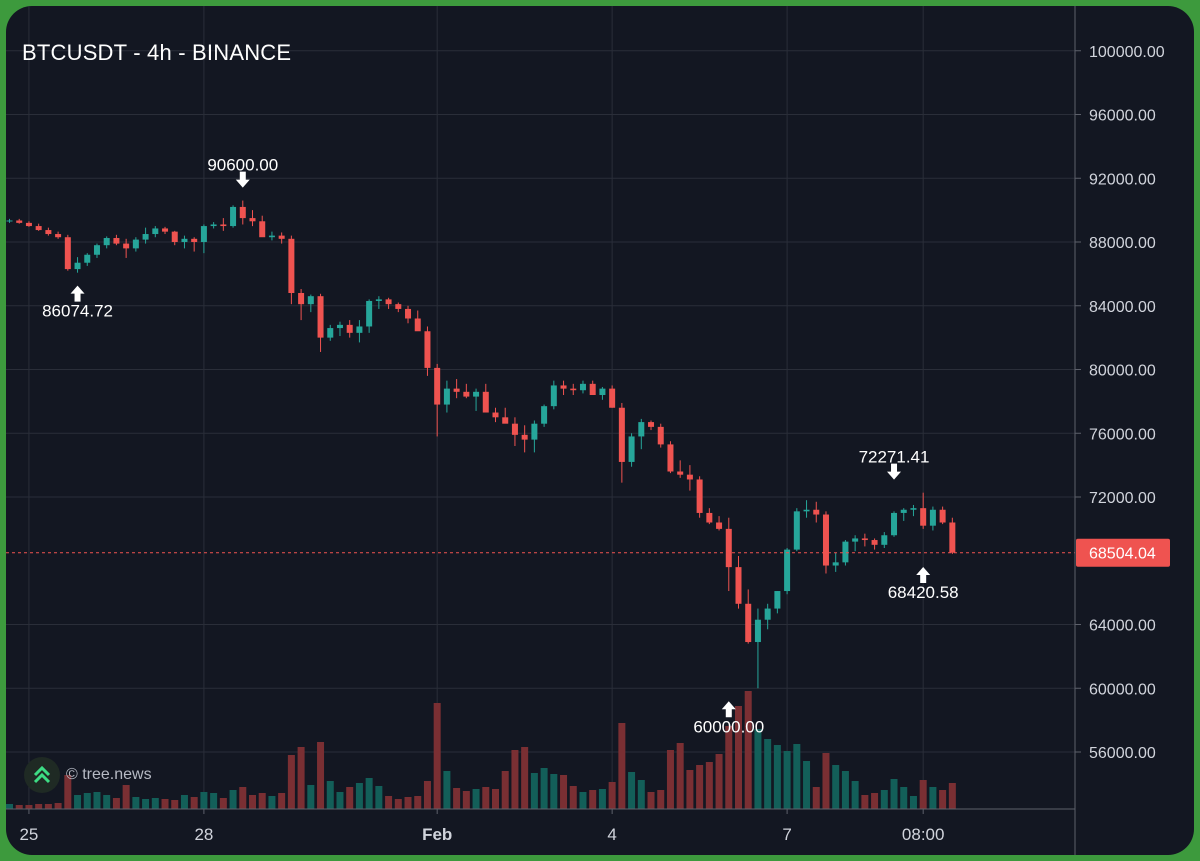 This screenshot has height=861, width=1200. What do you see at coordinates (88, 775) in the screenshot?
I see `watermark: © tree.news` at bounding box center [88, 775].